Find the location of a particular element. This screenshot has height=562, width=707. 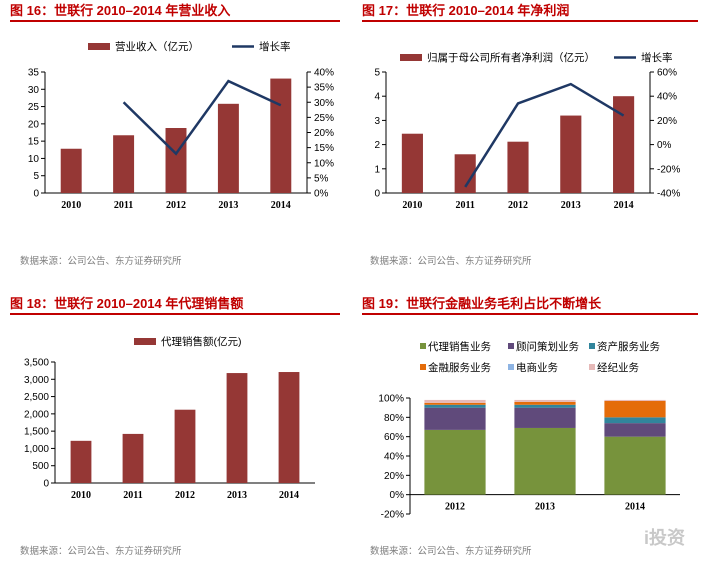

y-tick-label: 4 is located at coordinates (377, 97).